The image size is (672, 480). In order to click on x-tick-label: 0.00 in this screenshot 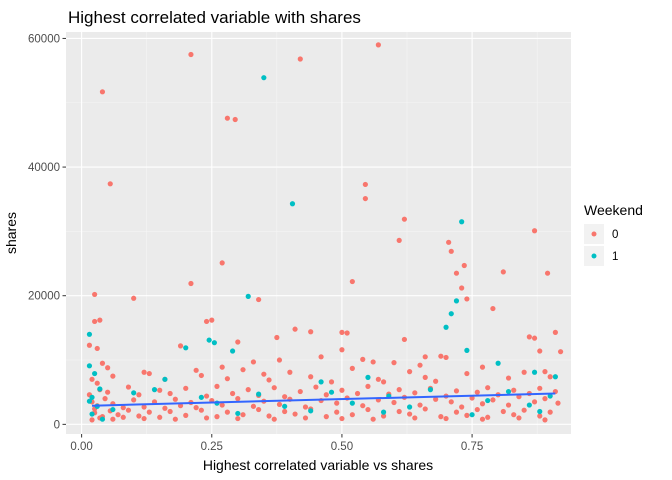, I will do `click(81, 447)`.